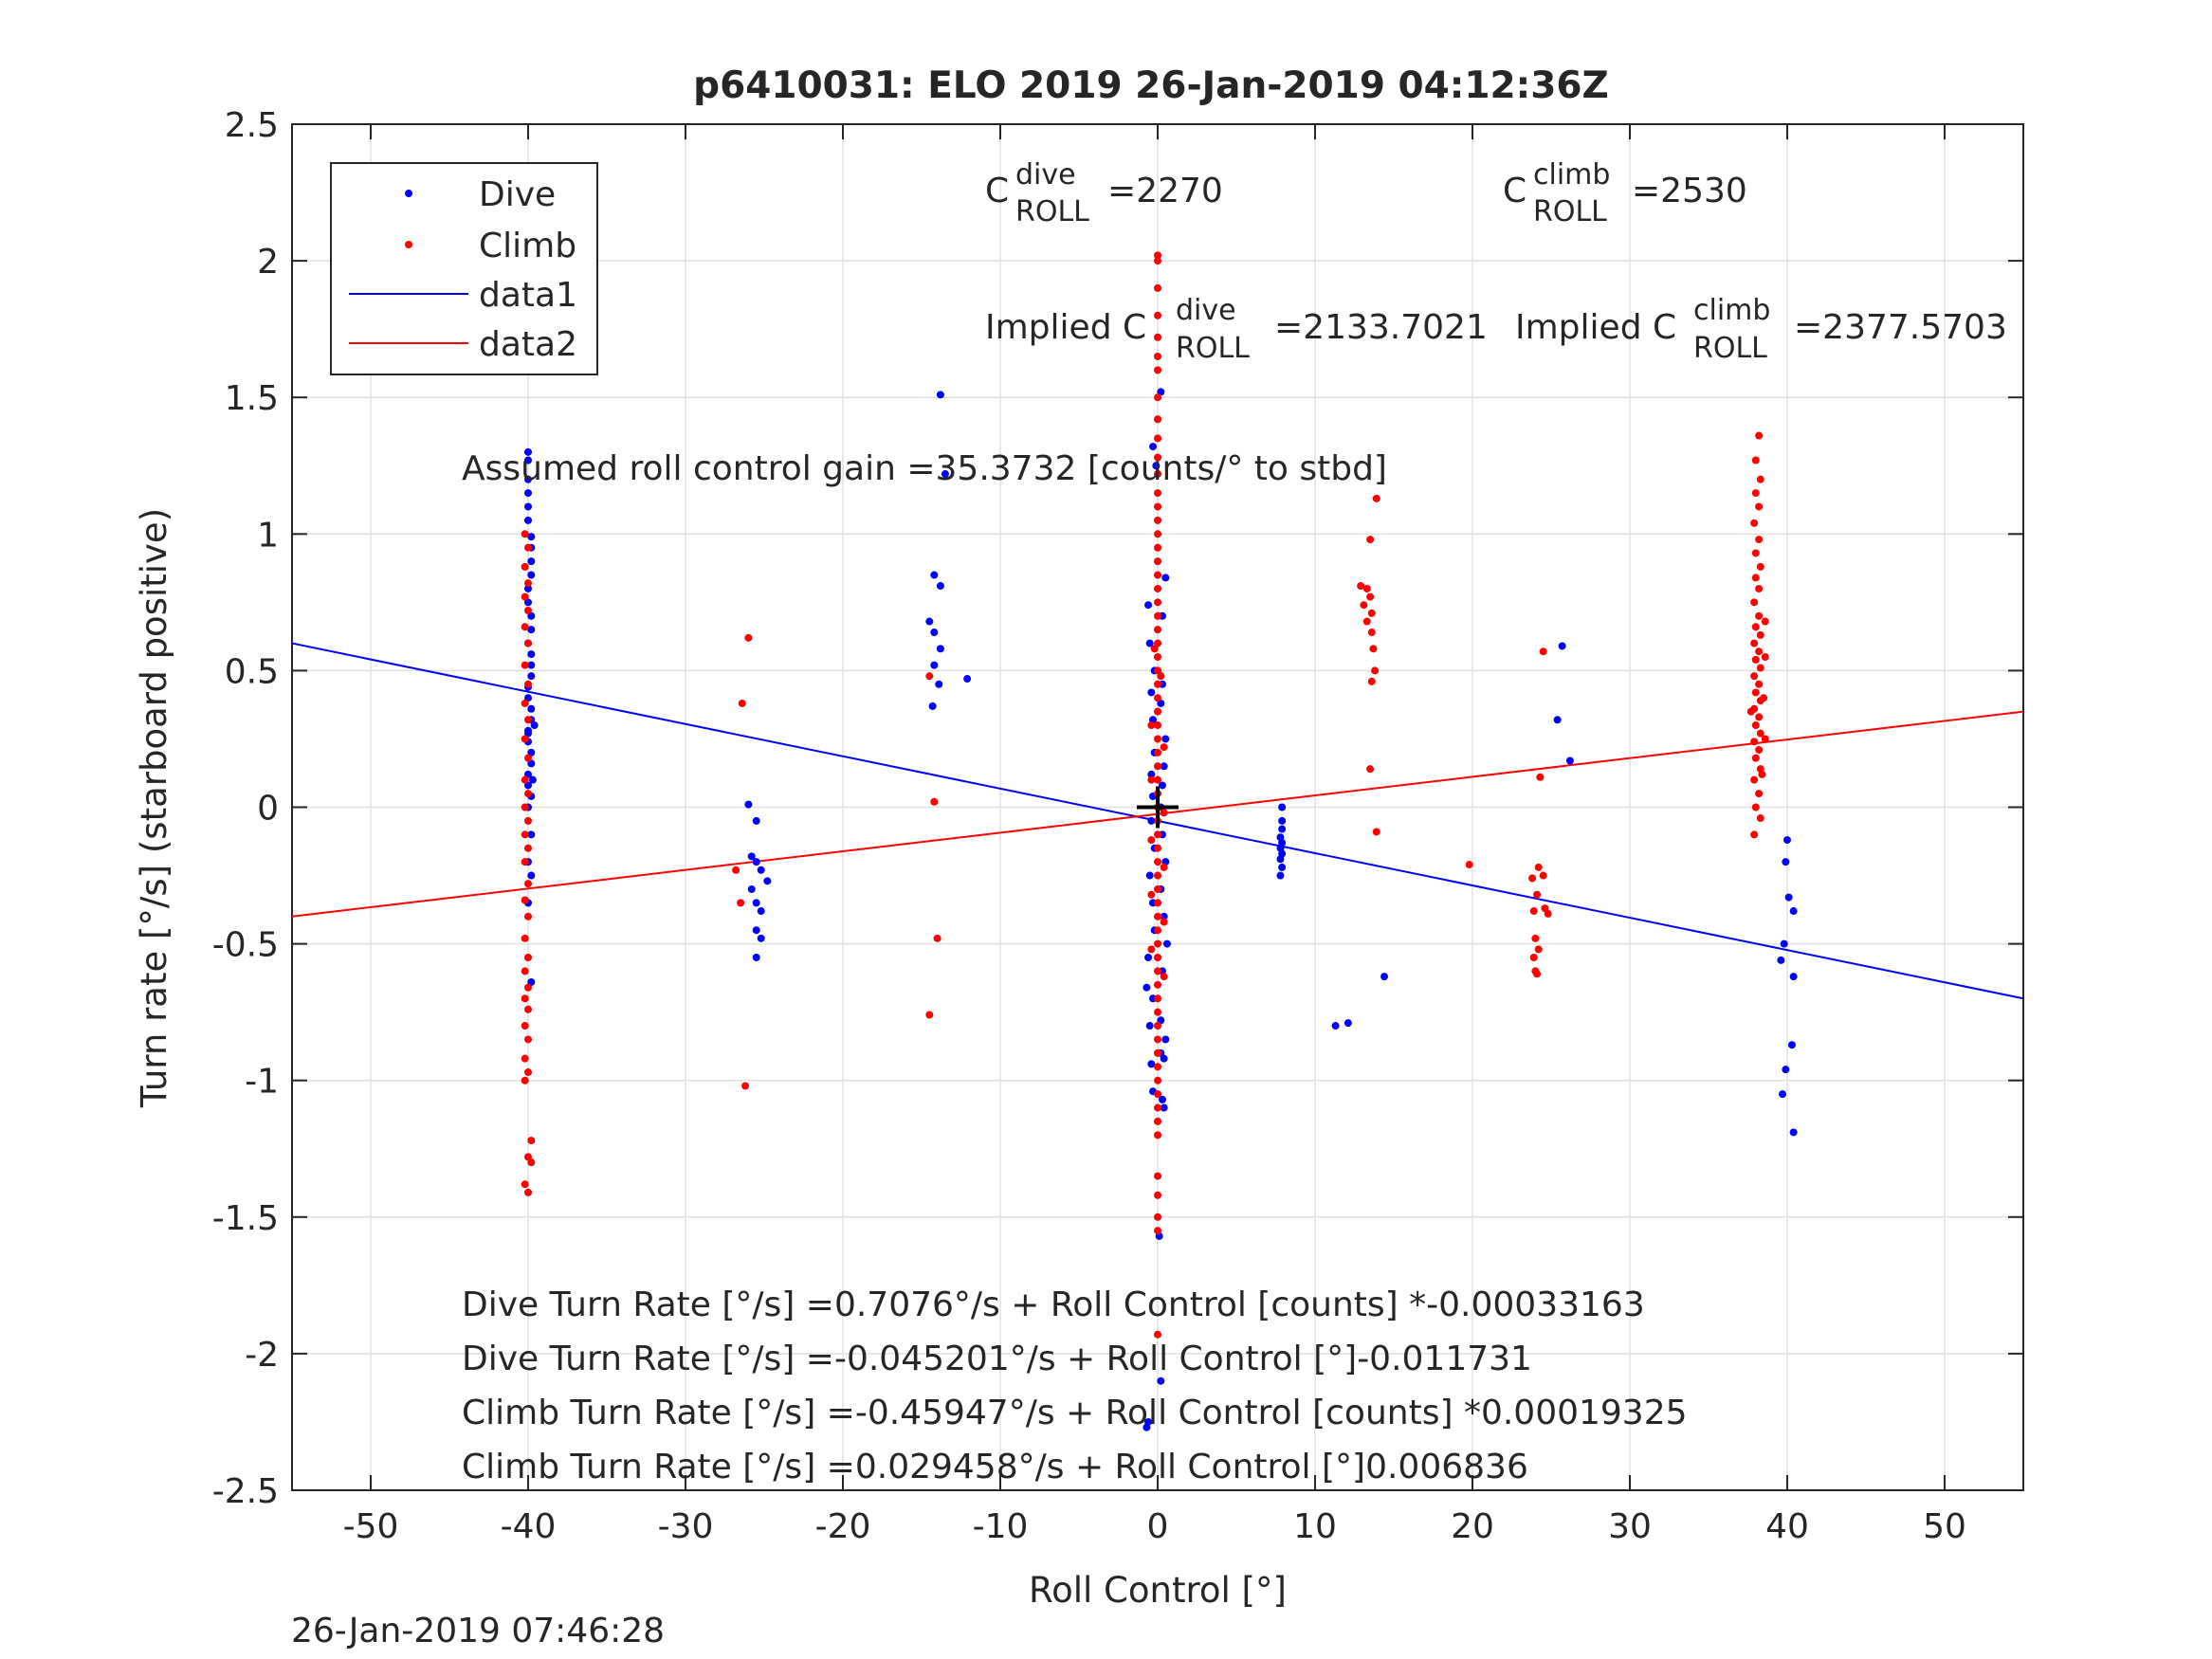 This screenshot has height=1659, width=2212. Describe the element at coordinates (1158, 807) in the screenshot. I see `mean-cross-marker` at that location.